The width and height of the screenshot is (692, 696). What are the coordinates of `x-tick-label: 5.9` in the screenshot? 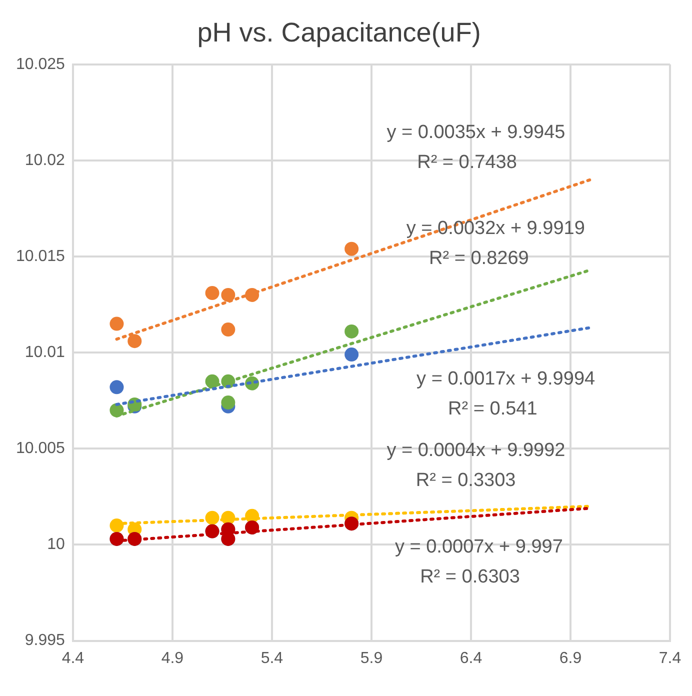 It's located at (371, 658).